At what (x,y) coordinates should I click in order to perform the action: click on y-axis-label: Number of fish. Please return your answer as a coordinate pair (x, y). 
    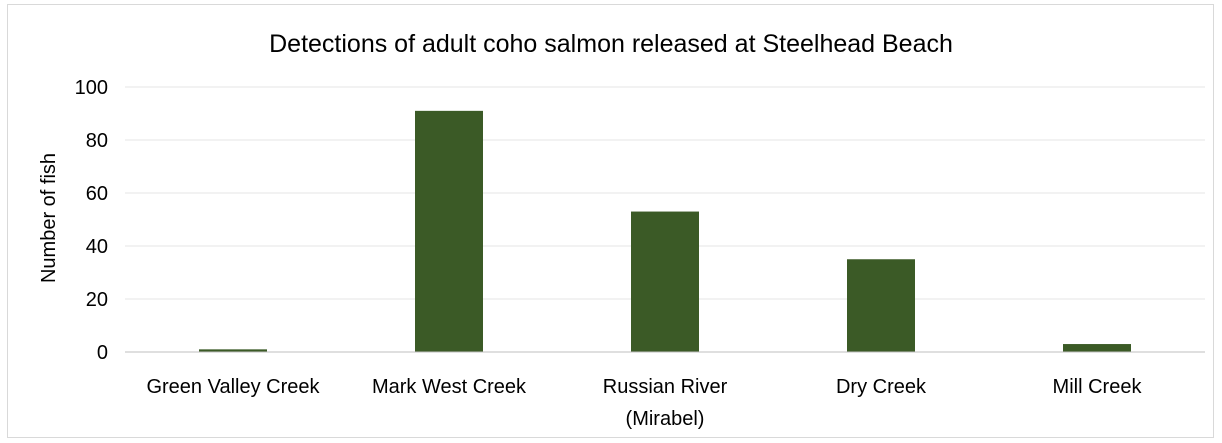
    Looking at the image, I should click on (49, 218).